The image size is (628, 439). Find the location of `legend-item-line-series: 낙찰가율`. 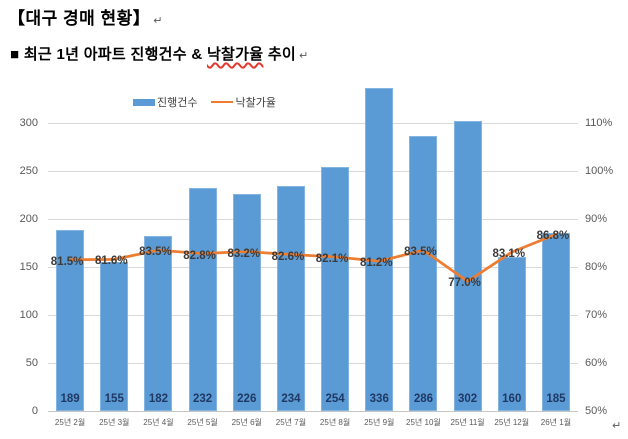

legend-item-line-series: 낙찰가율 is located at coordinates (243, 102).